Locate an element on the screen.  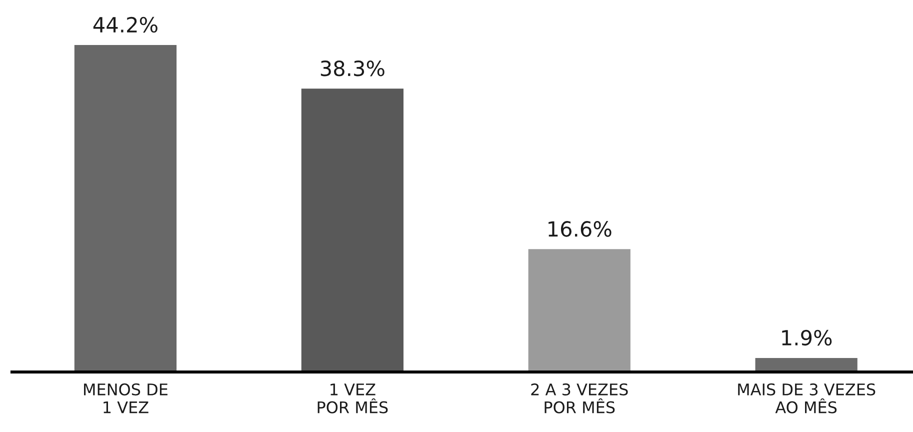
x-tick-label: 1 VEZ POR MÊS is located at coordinates (353, 399).